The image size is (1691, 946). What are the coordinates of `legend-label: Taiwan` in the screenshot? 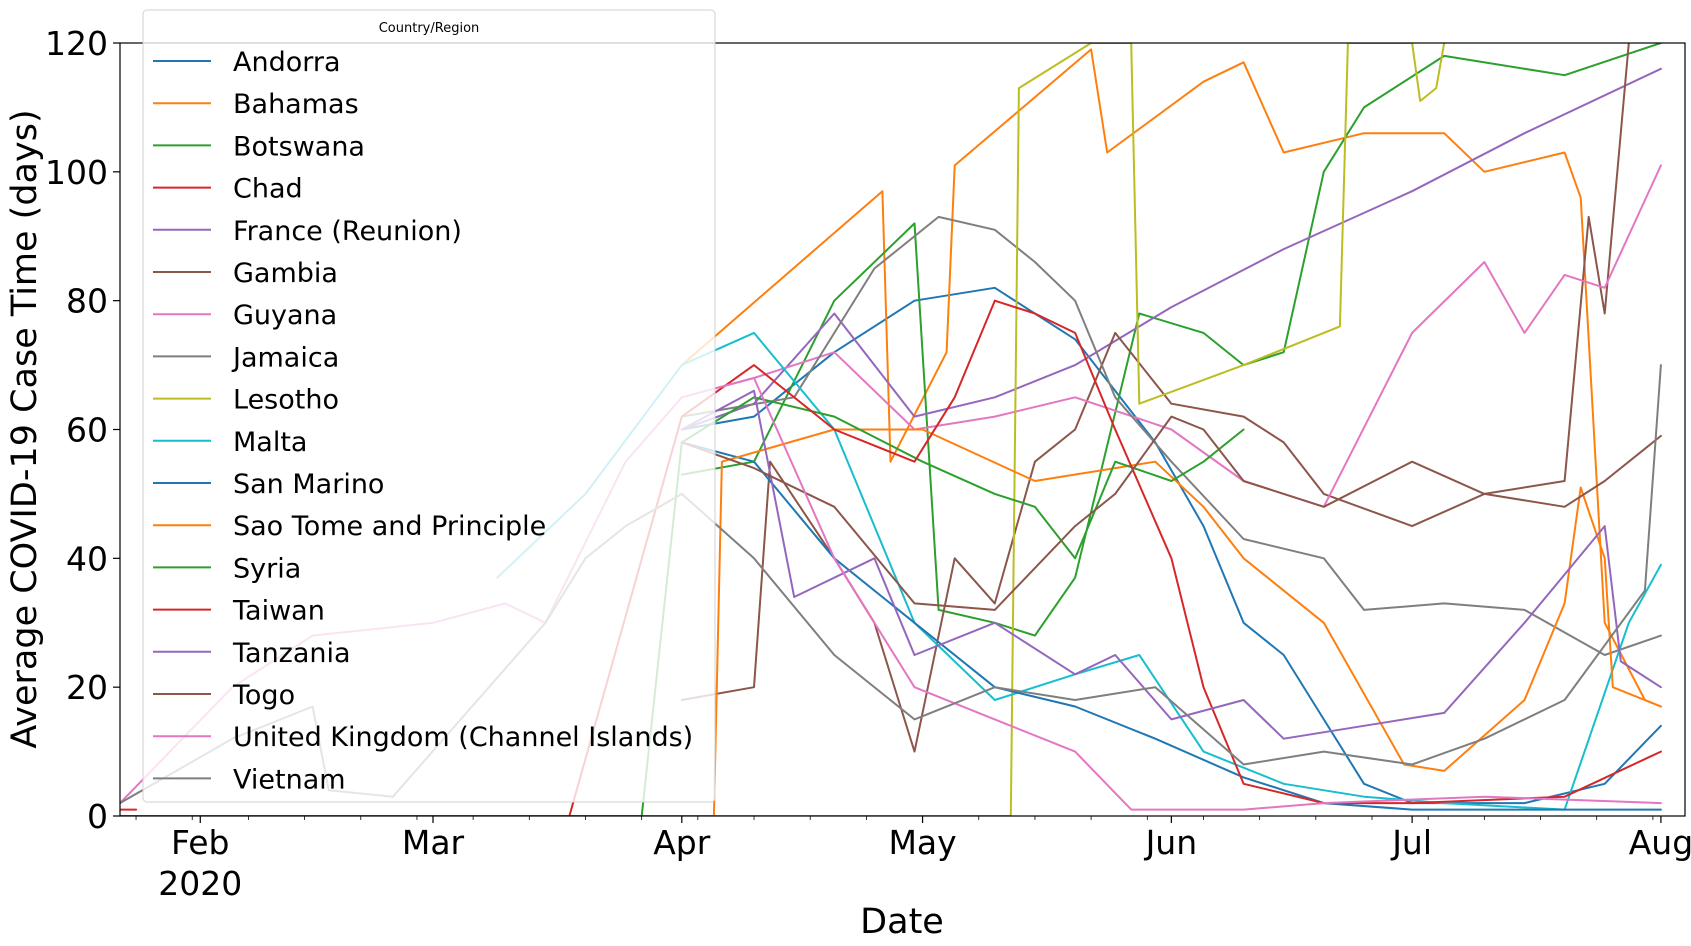 It's located at (278, 611).